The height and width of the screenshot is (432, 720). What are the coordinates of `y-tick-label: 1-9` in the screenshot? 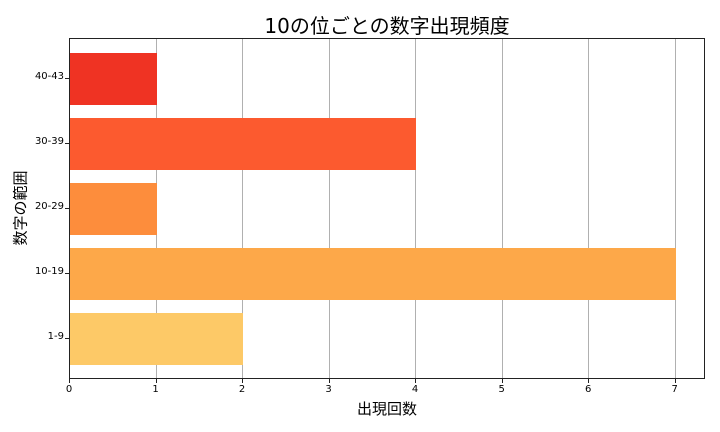 It's located at (55, 336).